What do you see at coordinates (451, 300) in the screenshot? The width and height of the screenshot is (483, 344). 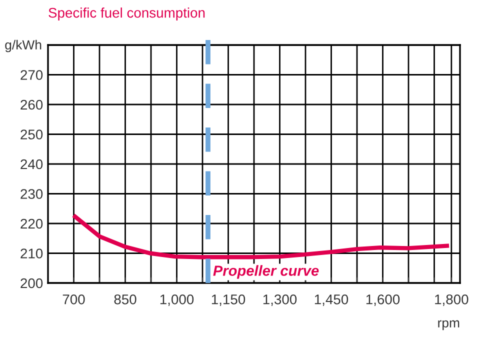 I see `x-tick-label: 1,800` at bounding box center [451, 300].